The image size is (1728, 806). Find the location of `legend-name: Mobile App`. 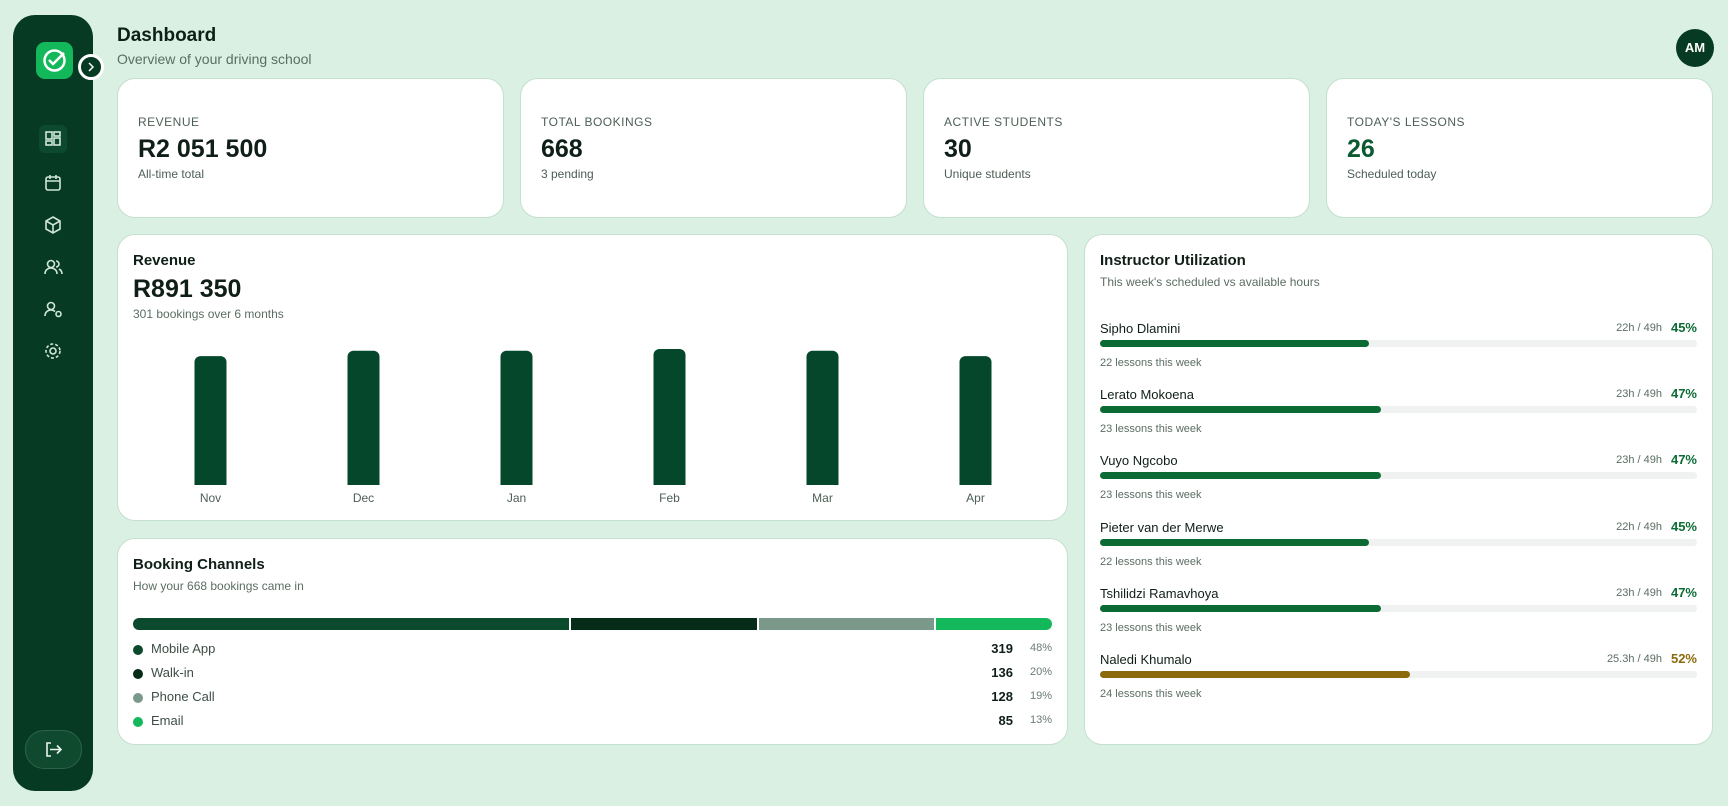

legend-name: Mobile App is located at coordinates (183, 648).